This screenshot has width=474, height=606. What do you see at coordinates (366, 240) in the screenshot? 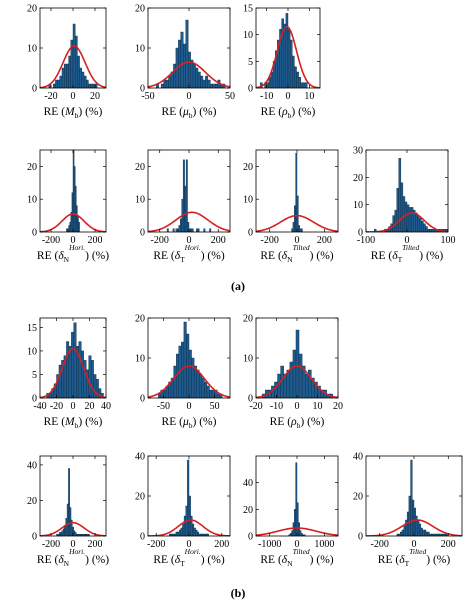
I see `x-tick-label: -100` at bounding box center [366, 240].